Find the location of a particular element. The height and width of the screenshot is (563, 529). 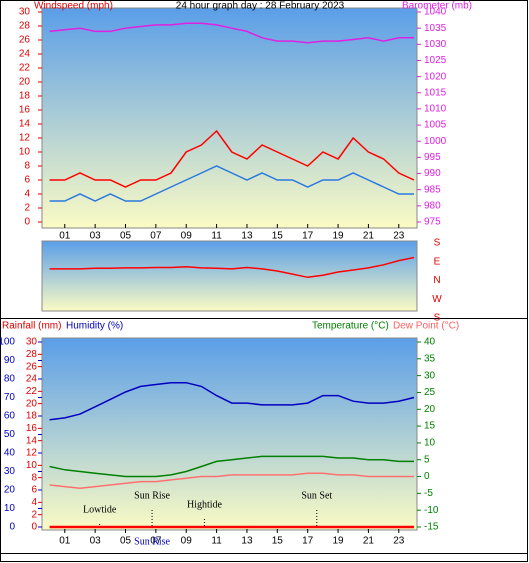

y-tick-label: -10 is located at coordinates (431, 510).